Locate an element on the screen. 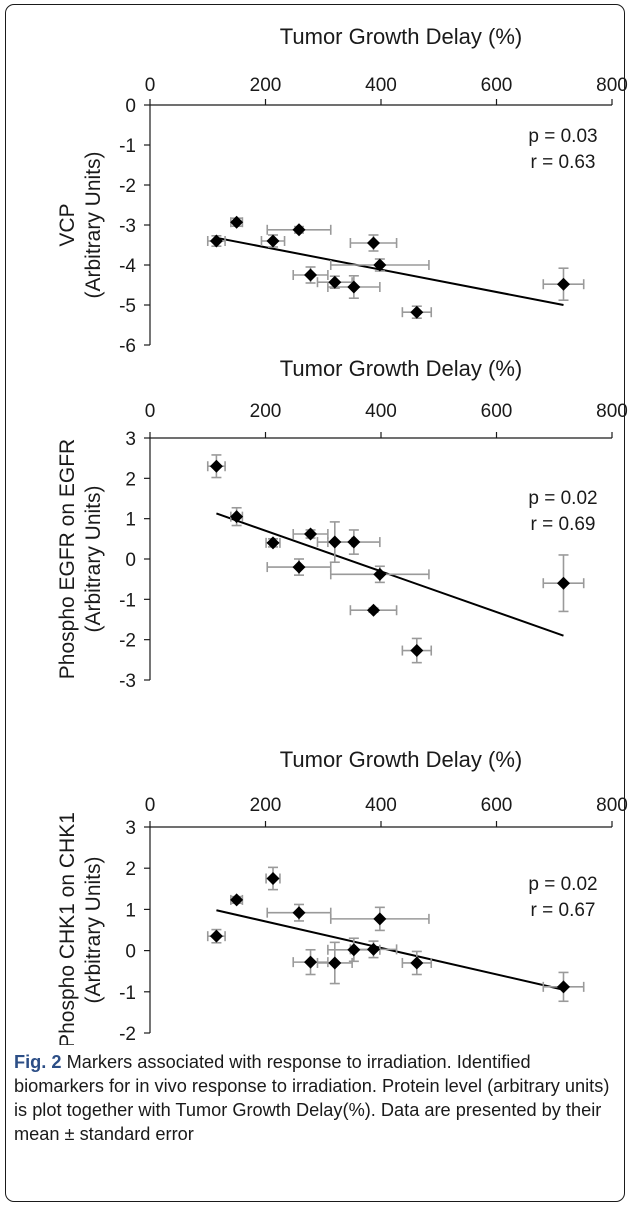  stat-annotation: p = 0.03 is located at coordinates (562, 136).